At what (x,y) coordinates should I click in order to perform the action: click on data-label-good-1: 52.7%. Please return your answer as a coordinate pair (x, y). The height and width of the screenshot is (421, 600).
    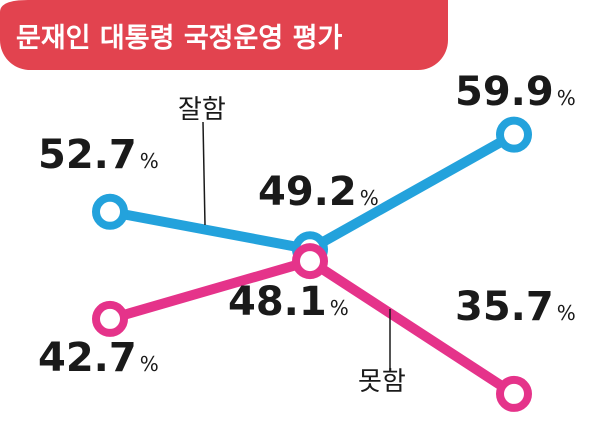
    Looking at the image, I should click on (98, 155).